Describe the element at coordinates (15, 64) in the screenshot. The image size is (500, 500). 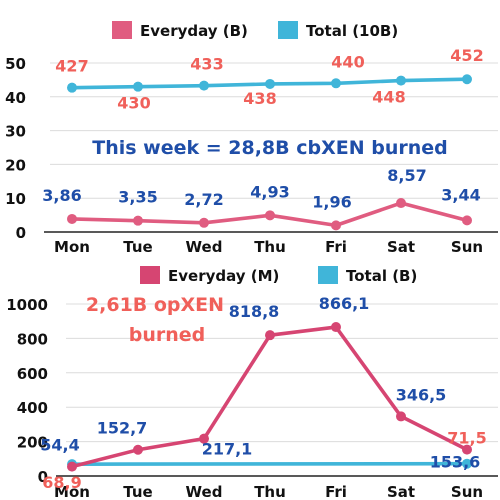
I see `chart1-y-tick-label: 50` at that location.